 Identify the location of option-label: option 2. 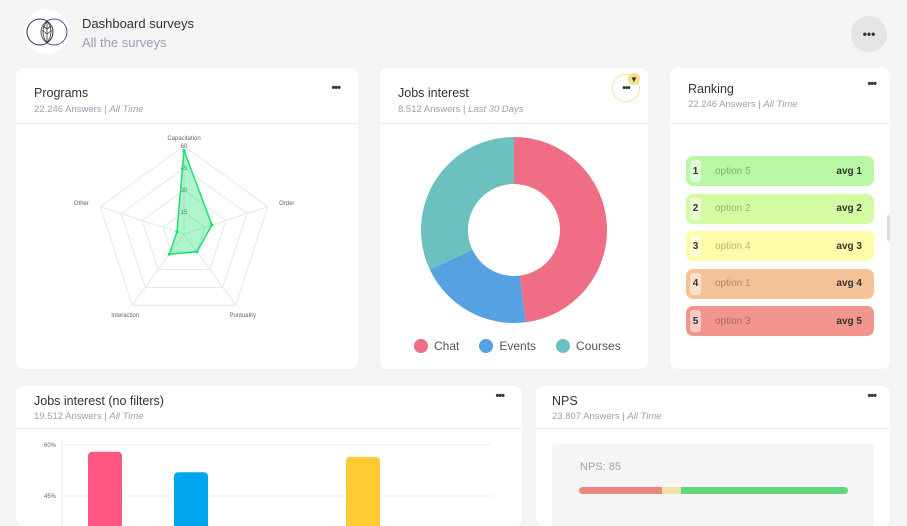
(733, 208).